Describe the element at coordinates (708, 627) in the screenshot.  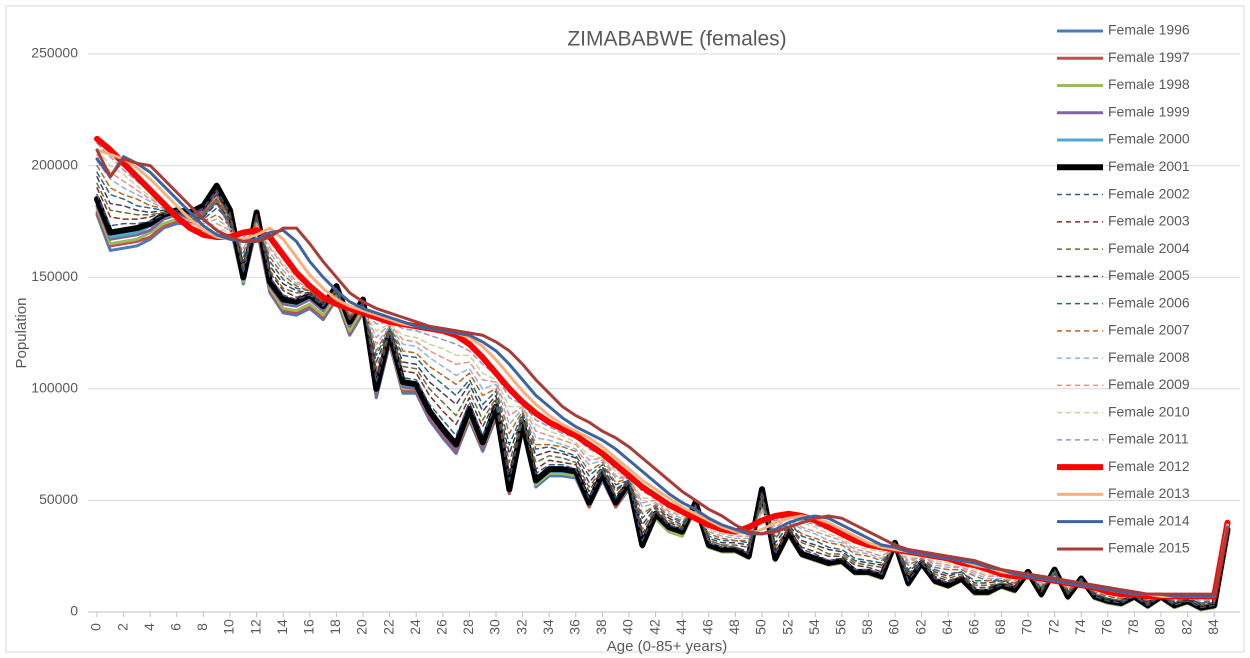
I see `x-tick-label: 46` at that location.